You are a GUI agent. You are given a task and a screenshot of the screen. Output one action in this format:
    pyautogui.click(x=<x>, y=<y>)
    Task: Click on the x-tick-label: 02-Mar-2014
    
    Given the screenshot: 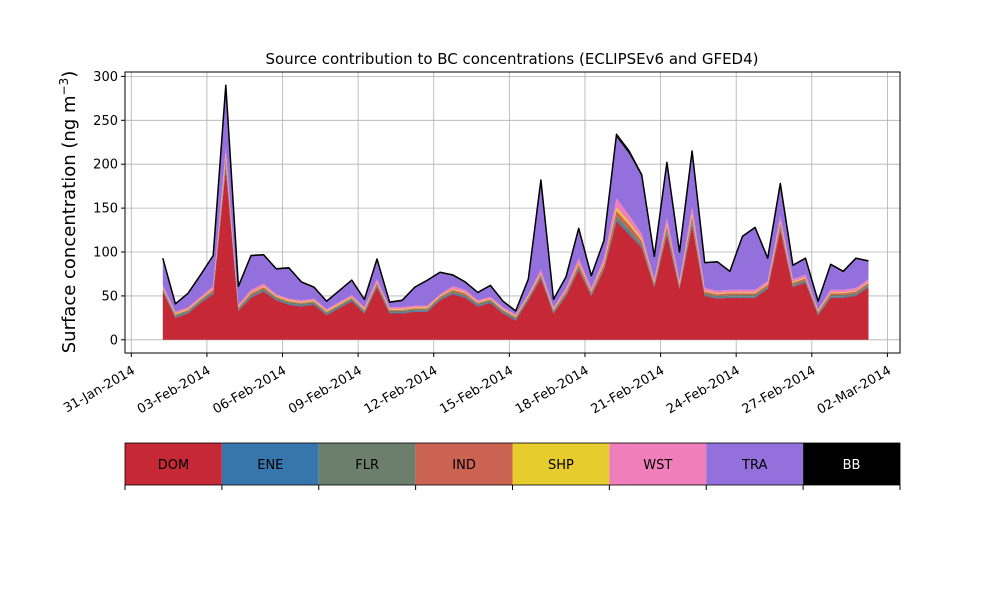 What is the action you would take?
    pyautogui.click(x=854, y=390)
    